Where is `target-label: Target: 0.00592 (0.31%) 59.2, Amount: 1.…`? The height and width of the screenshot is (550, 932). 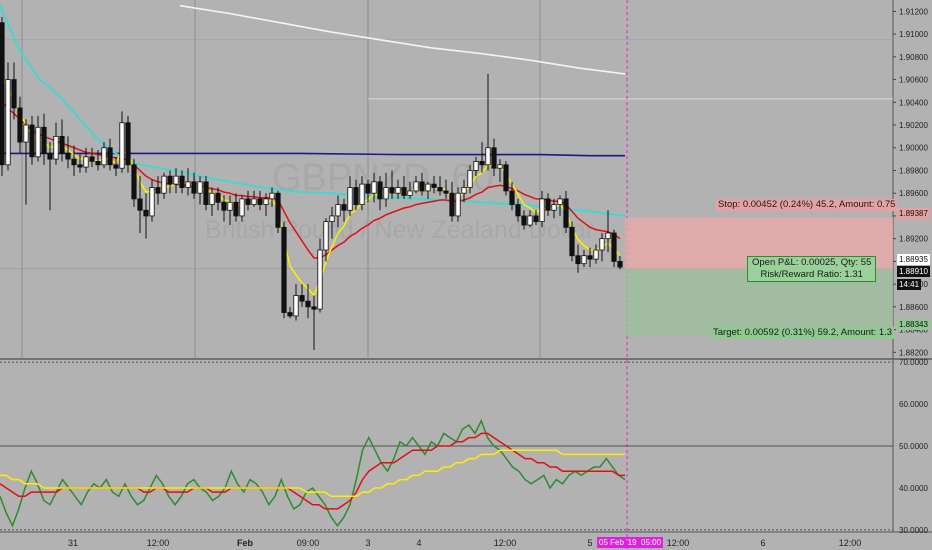 target-label: Target: 0.00592 (0.31%) 59.2, Amount: 1.… is located at coordinates (803, 333).